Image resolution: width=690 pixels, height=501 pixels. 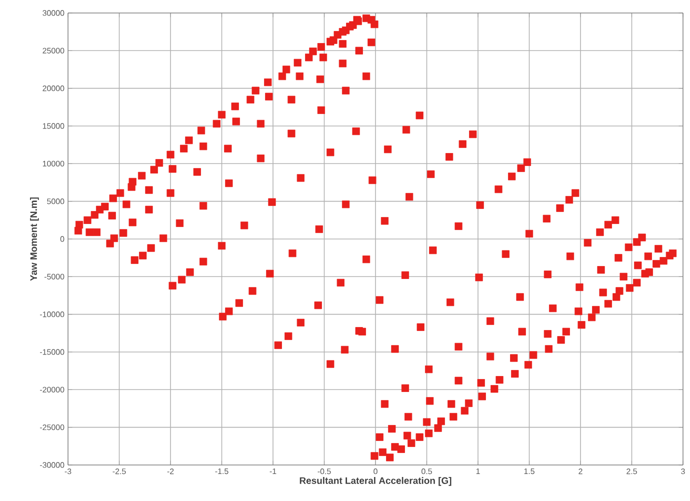 I want to click on y-axis-title: Yaw Moment [N.m], so click(x=34, y=239).